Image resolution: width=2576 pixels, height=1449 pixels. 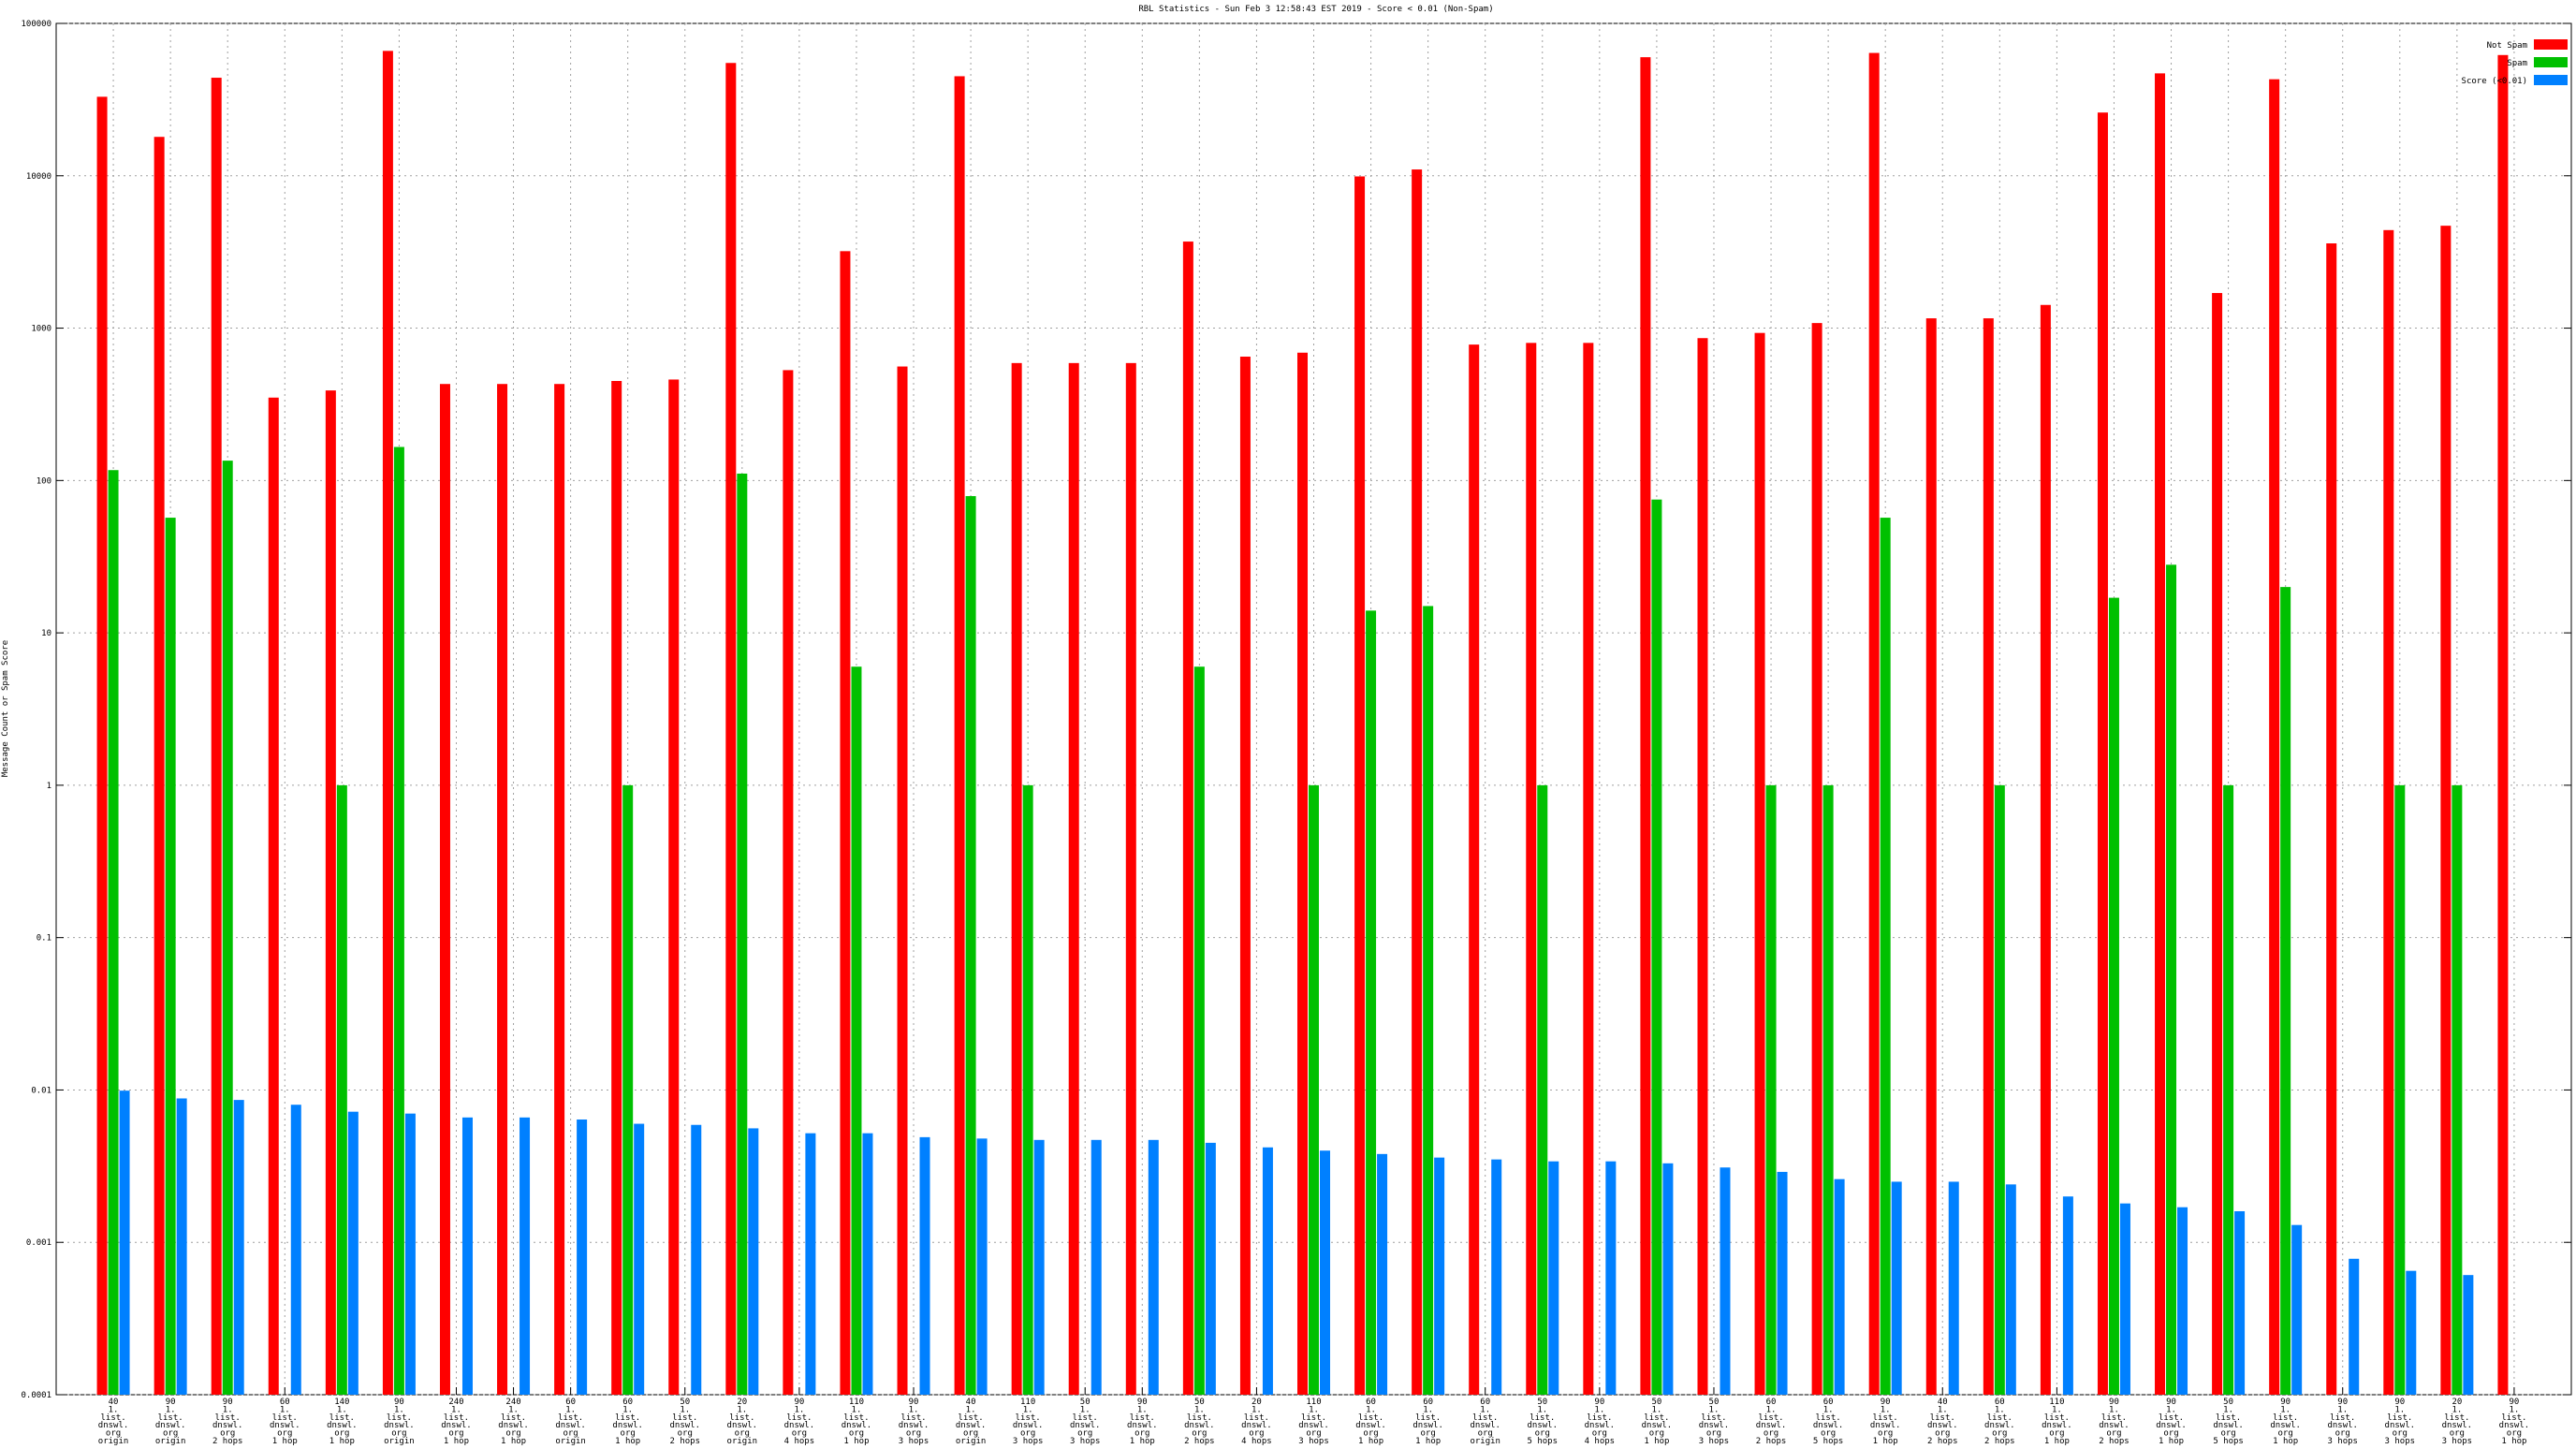 I want to click on x-tick-label: 140, so click(x=341, y=1402).